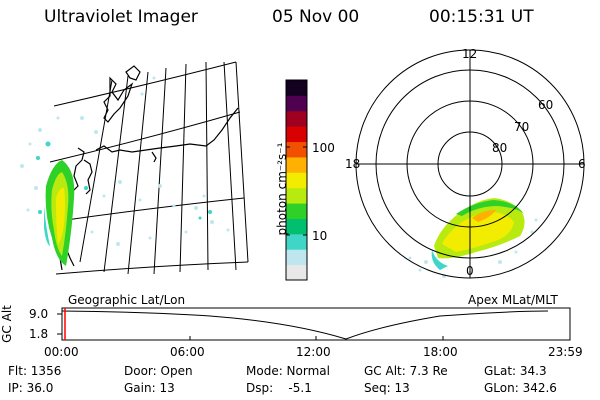 Image resolution: width=600 pixels, height=400 pixels. I want to click on gain-readout: Gain: 13, so click(149, 388).